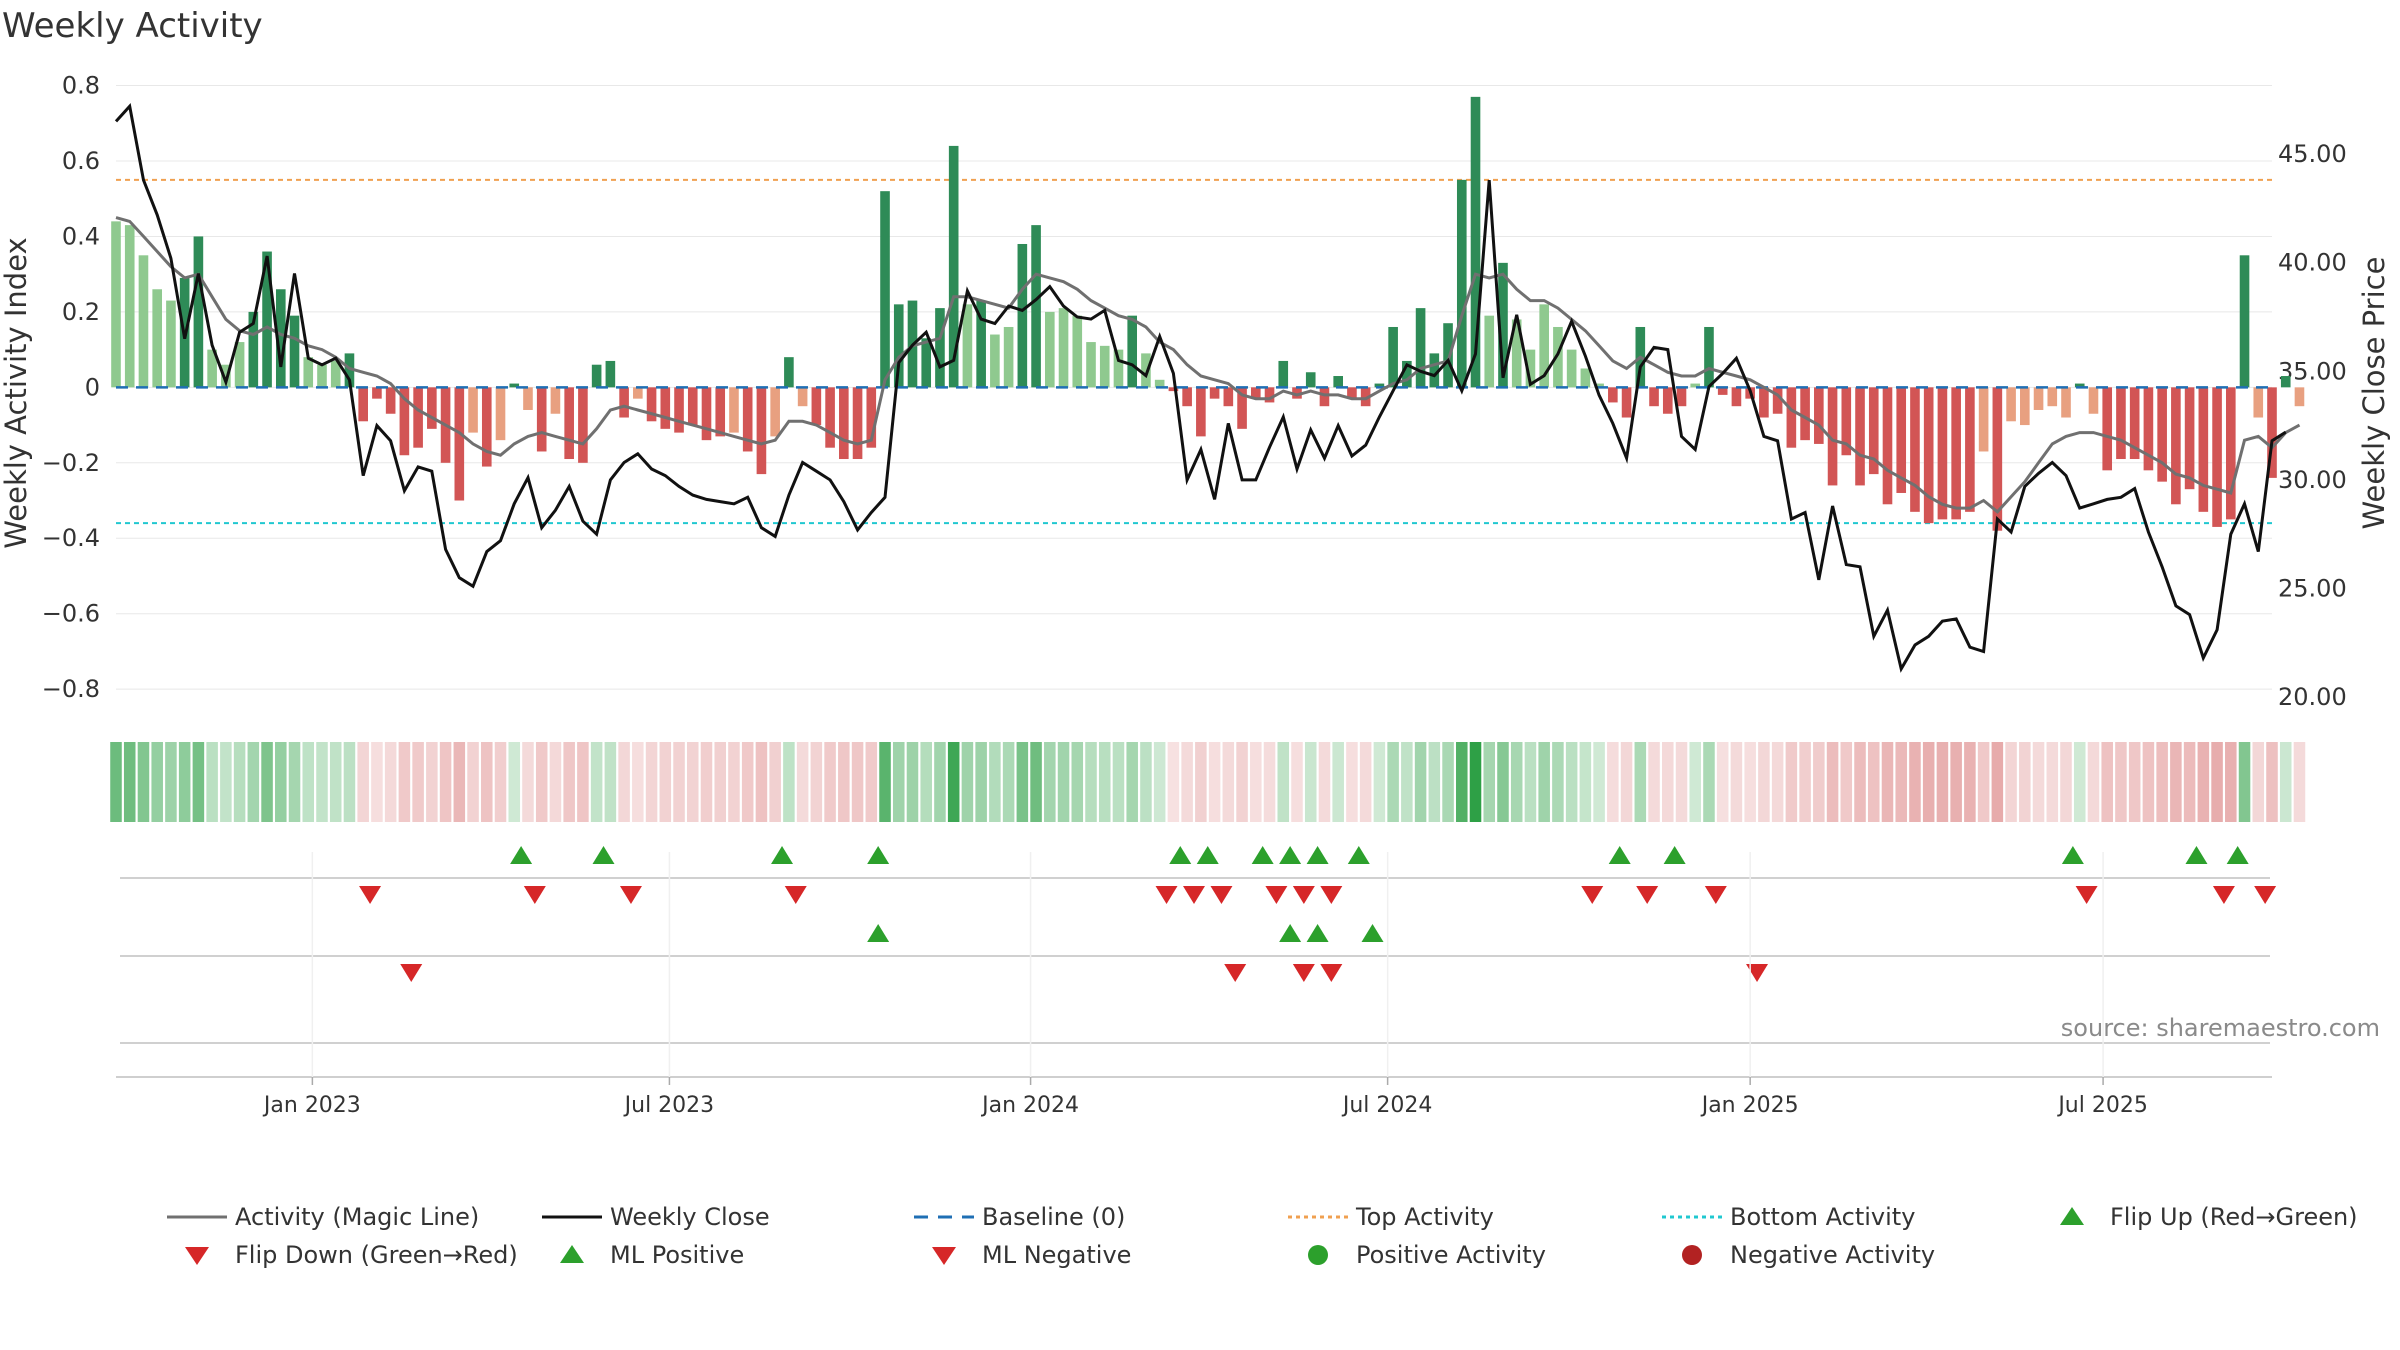 Image resolution: width=2400 pixels, height=1350 pixels. What do you see at coordinates (71, 614) in the screenshot?
I see `y-tick-label: −0.6` at bounding box center [71, 614].